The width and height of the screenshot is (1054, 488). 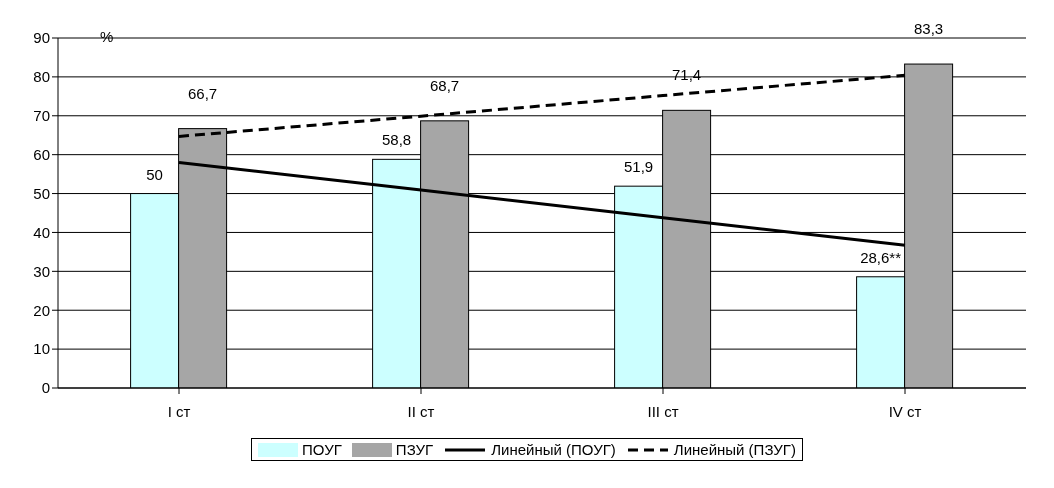 I want to click on annotation: %, so click(x=107, y=36).